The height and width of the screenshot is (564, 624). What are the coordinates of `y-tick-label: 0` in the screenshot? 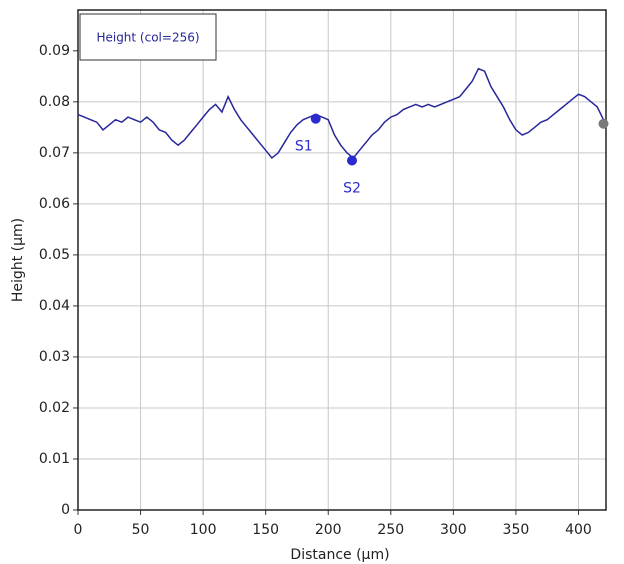 It's located at (65, 510).